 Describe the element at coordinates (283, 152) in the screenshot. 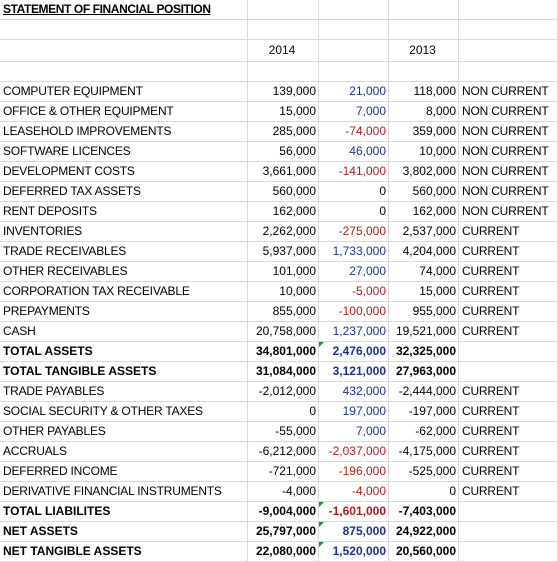

I see `value-2014: 56,000` at that location.